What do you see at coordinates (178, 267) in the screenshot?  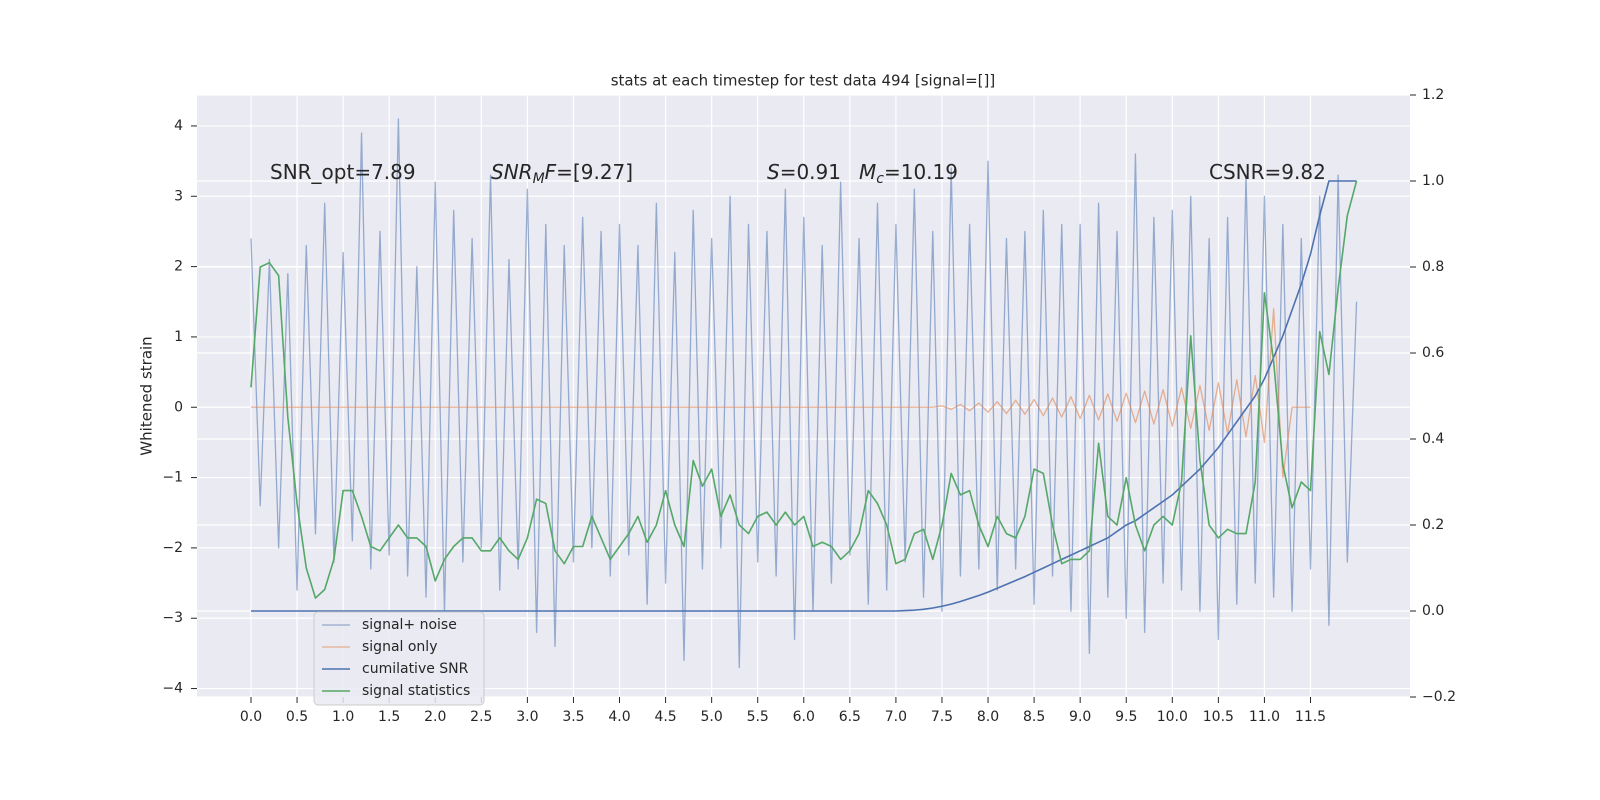 I see `y-tick-label: 2` at bounding box center [178, 267].